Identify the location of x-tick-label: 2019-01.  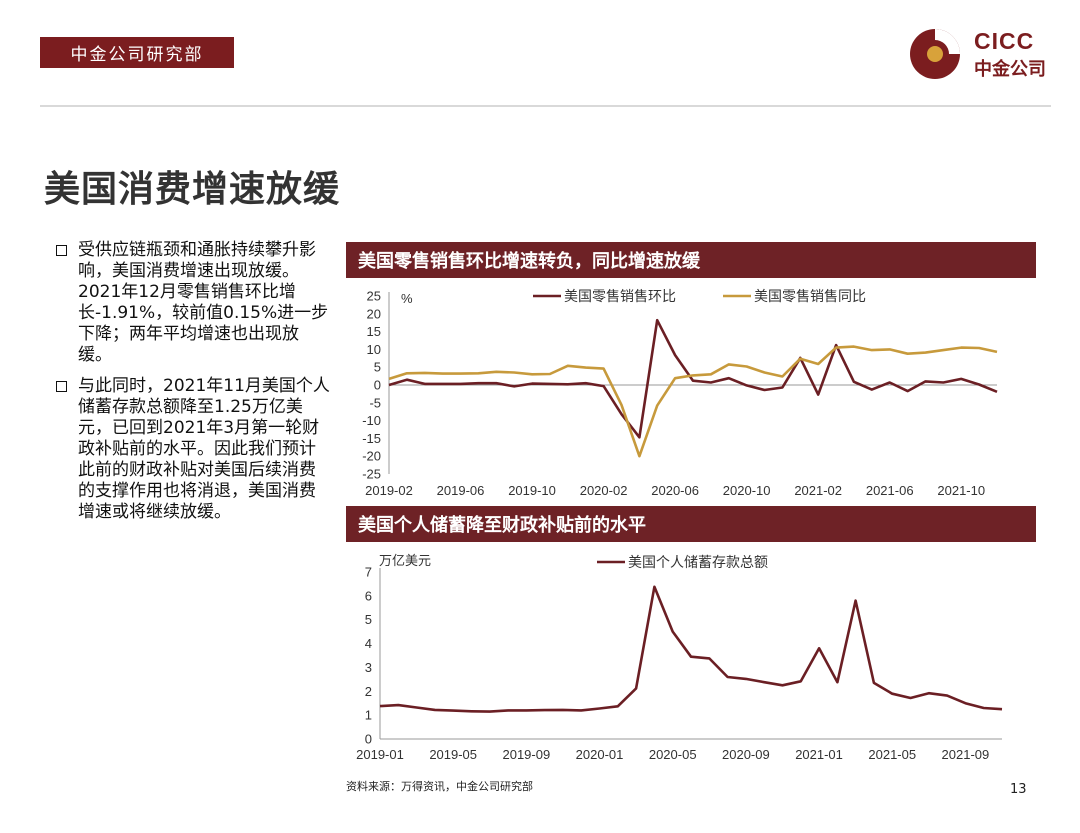
(380, 754).